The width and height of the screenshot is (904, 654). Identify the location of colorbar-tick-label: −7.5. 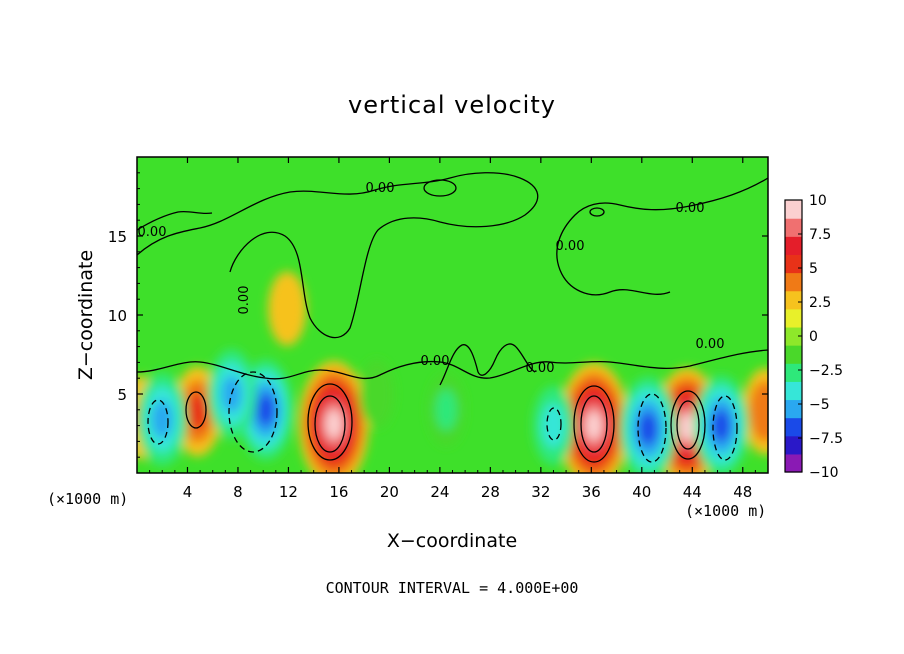
(826, 439).